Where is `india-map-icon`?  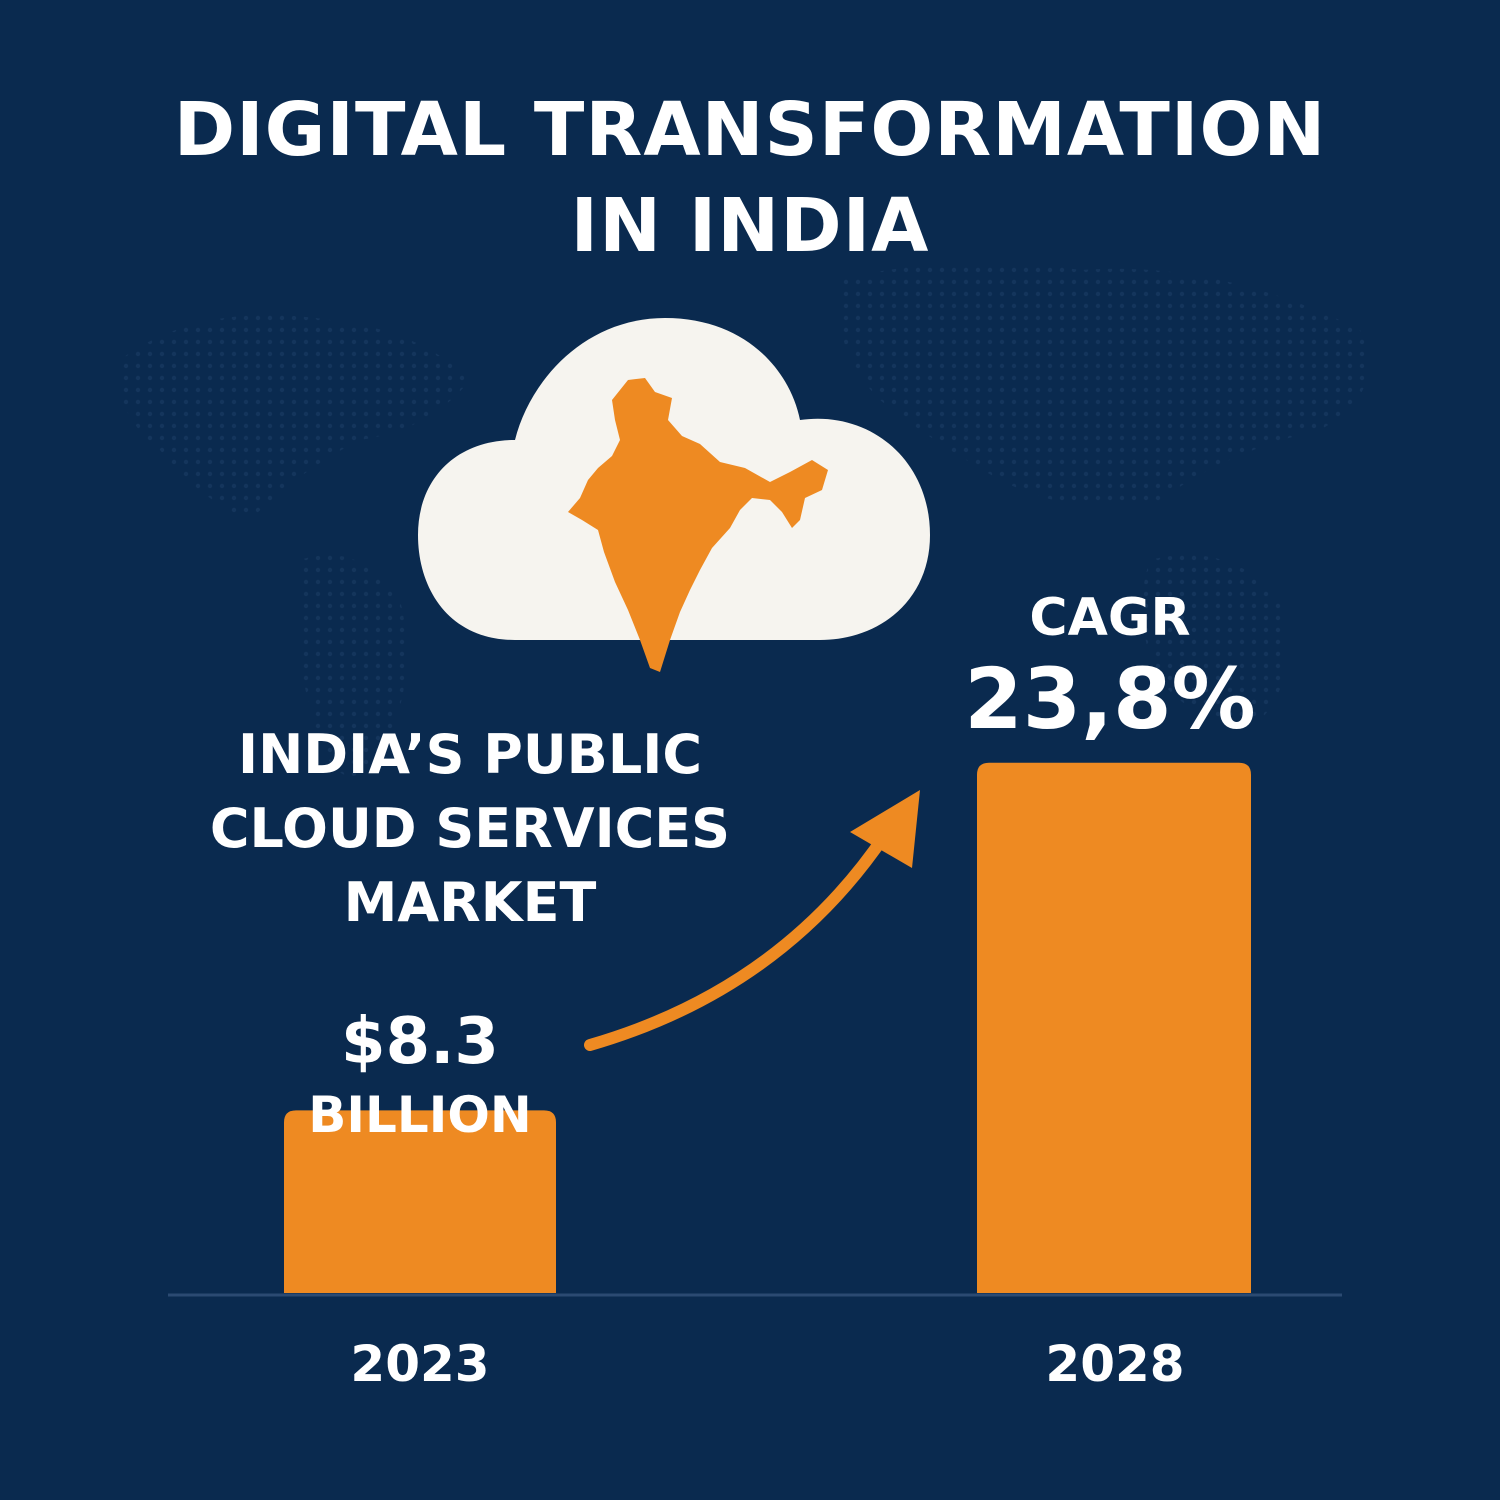
india-map-icon is located at coordinates (698, 525).